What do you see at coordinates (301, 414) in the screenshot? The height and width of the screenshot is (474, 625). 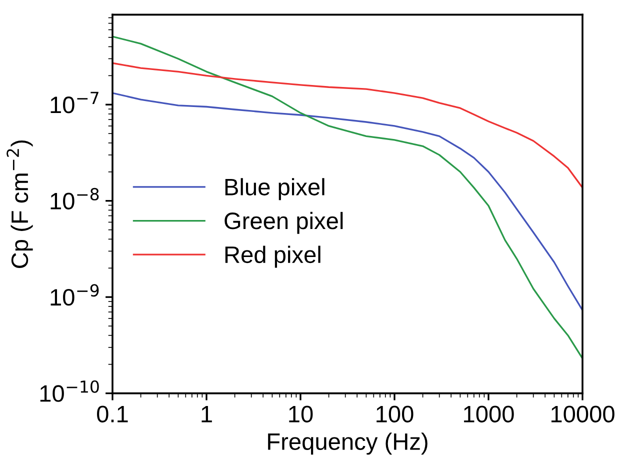 I see `x-tick-label: 10` at bounding box center [301, 414].